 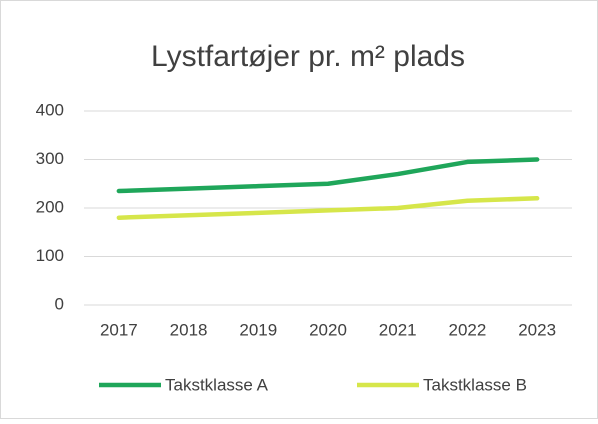 What do you see at coordinates (468, 329) in the screenshot?
I see `x-tick-label: 2022` at bounding box center [468, 329].